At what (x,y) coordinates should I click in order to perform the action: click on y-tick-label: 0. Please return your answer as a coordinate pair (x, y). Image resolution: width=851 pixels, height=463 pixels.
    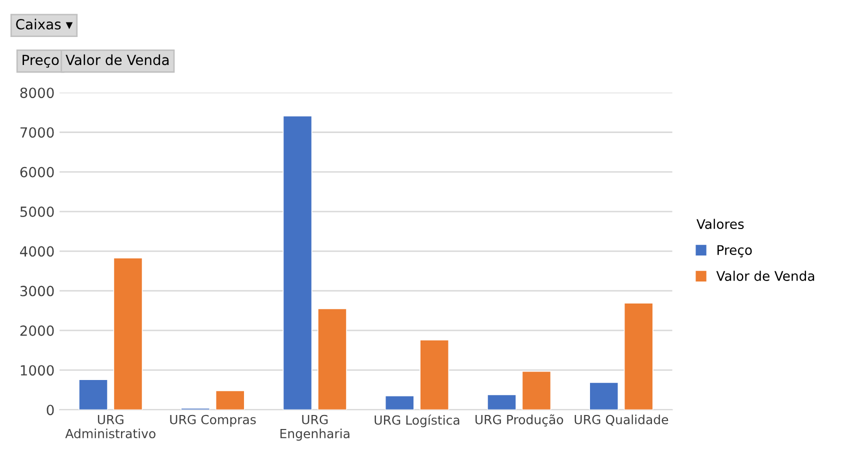
    Looking at the image, I should click on (50, 410).